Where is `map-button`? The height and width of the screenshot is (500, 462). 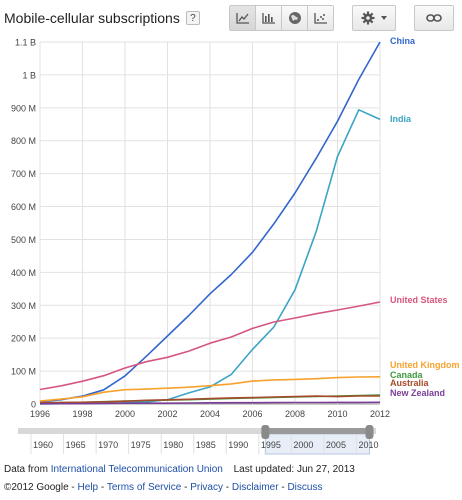
map-button is located at coordinates (294, 18).